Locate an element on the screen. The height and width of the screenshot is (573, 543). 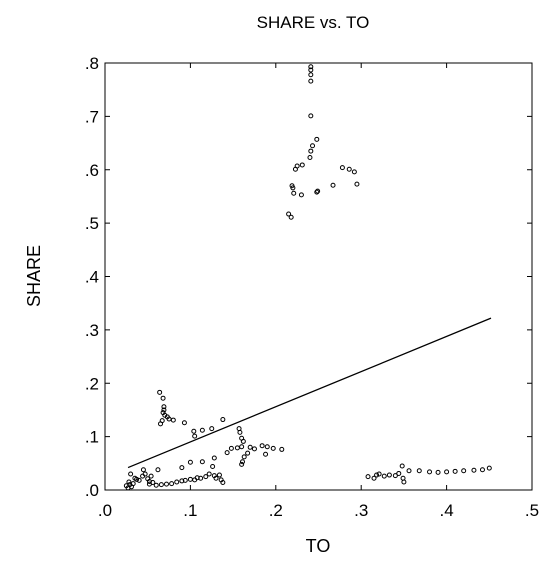
y-axis-label: SHARE is located at coordinates (34, 276).